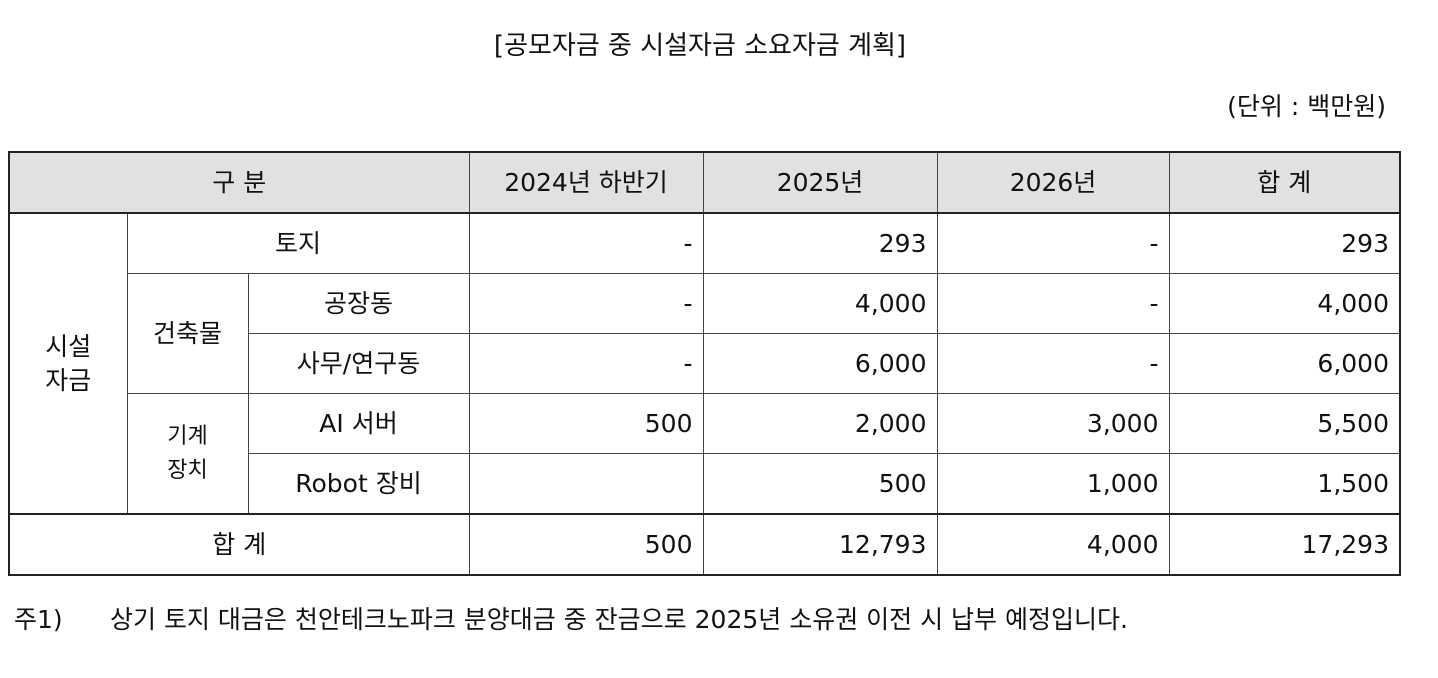  I want to click on row-label: Robot 장비, so click(358, 484).